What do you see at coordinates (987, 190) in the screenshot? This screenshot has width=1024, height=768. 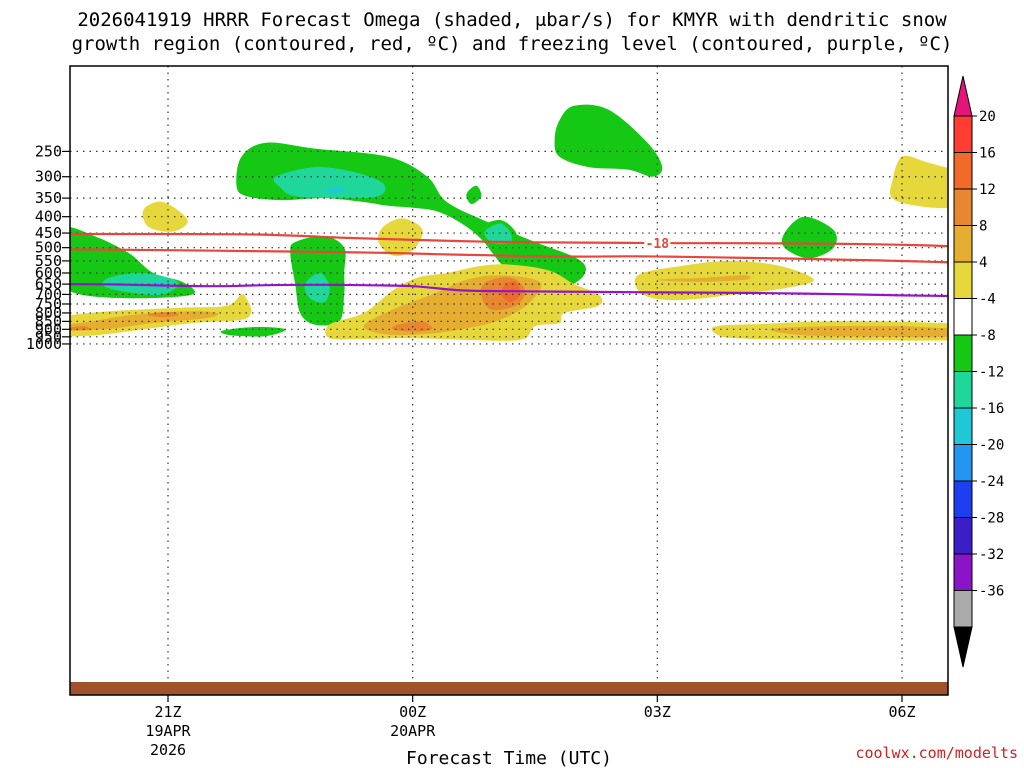 I see `colorbar-label-2: 12` at bounding box center [987, 190].